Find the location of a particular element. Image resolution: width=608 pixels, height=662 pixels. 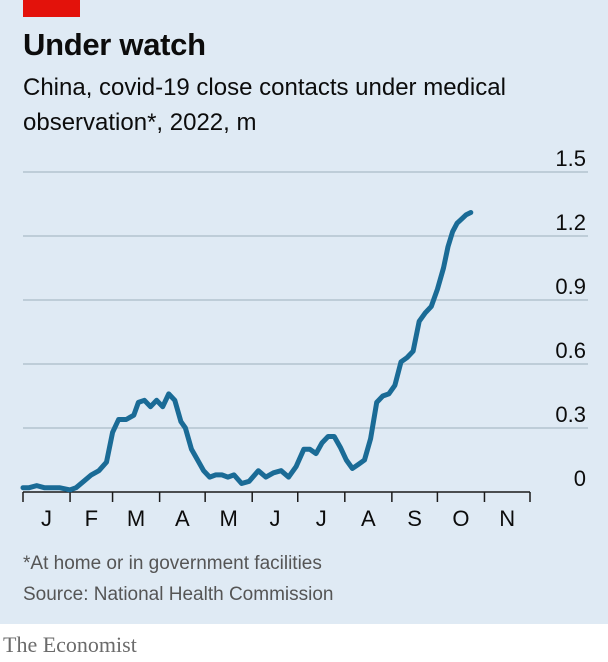

y-tick-label: 1.5 is located at coordinates (570, 160).